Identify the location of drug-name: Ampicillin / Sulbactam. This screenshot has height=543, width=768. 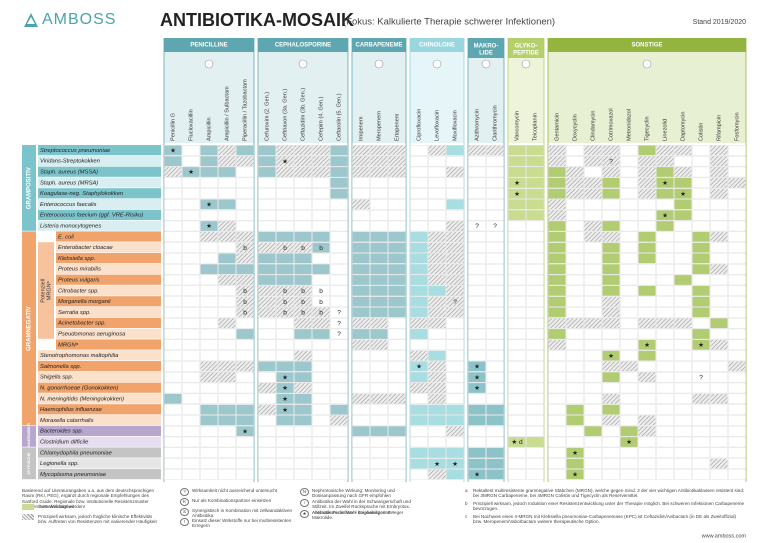
(227, 113).